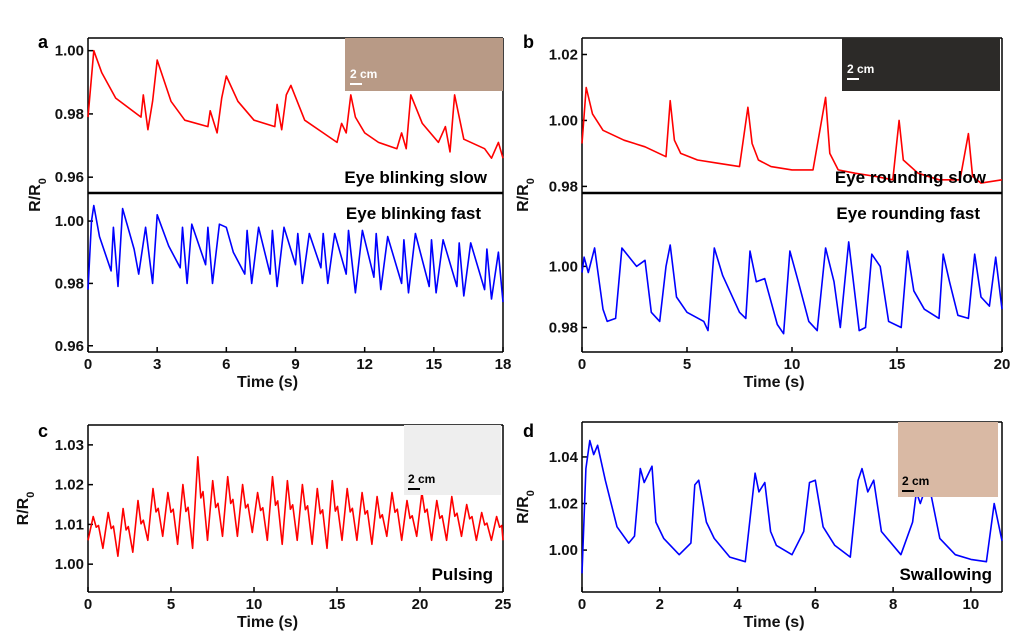 Image resolution: width=1022 pixels, height=632 pixels. What do you see at coordinates (528, 431) in the screenshot?
I see `panel-label-d: d` at bounding box center [528, 431].